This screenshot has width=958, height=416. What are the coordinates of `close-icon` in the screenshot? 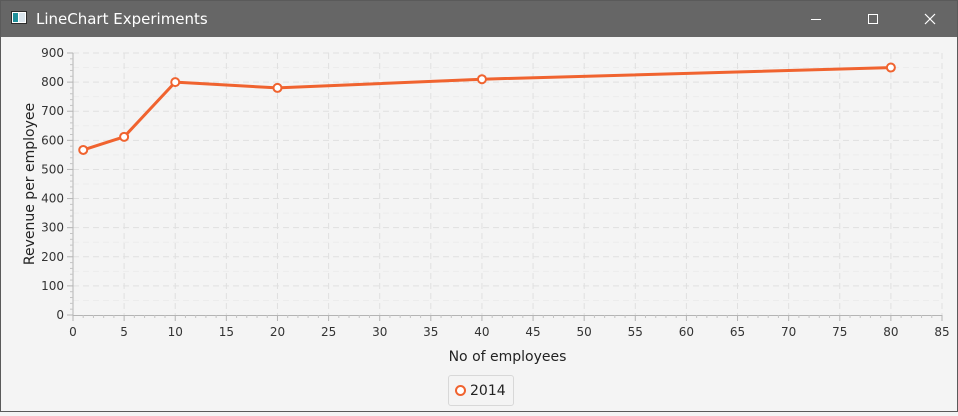 It's located at (929, 19).